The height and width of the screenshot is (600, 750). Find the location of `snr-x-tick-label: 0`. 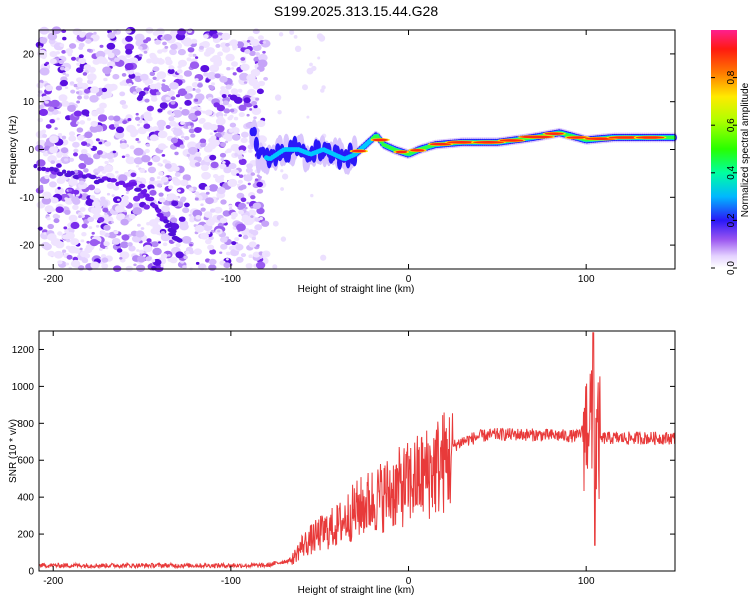

snr-x-tick-label: 0 is located at coordinates (409, 581).